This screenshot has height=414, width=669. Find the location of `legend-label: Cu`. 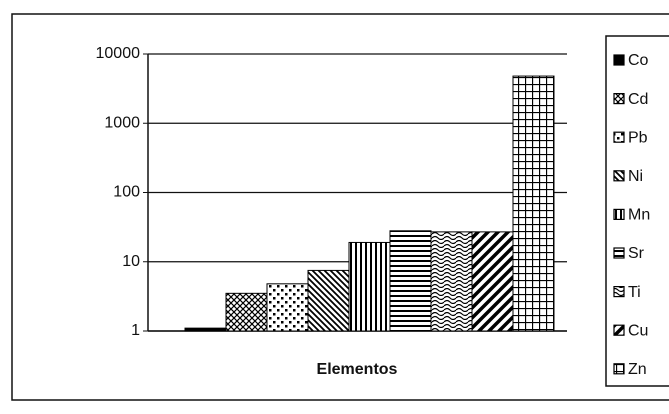

legend-label: Cu is located at coordinates (638, 330).